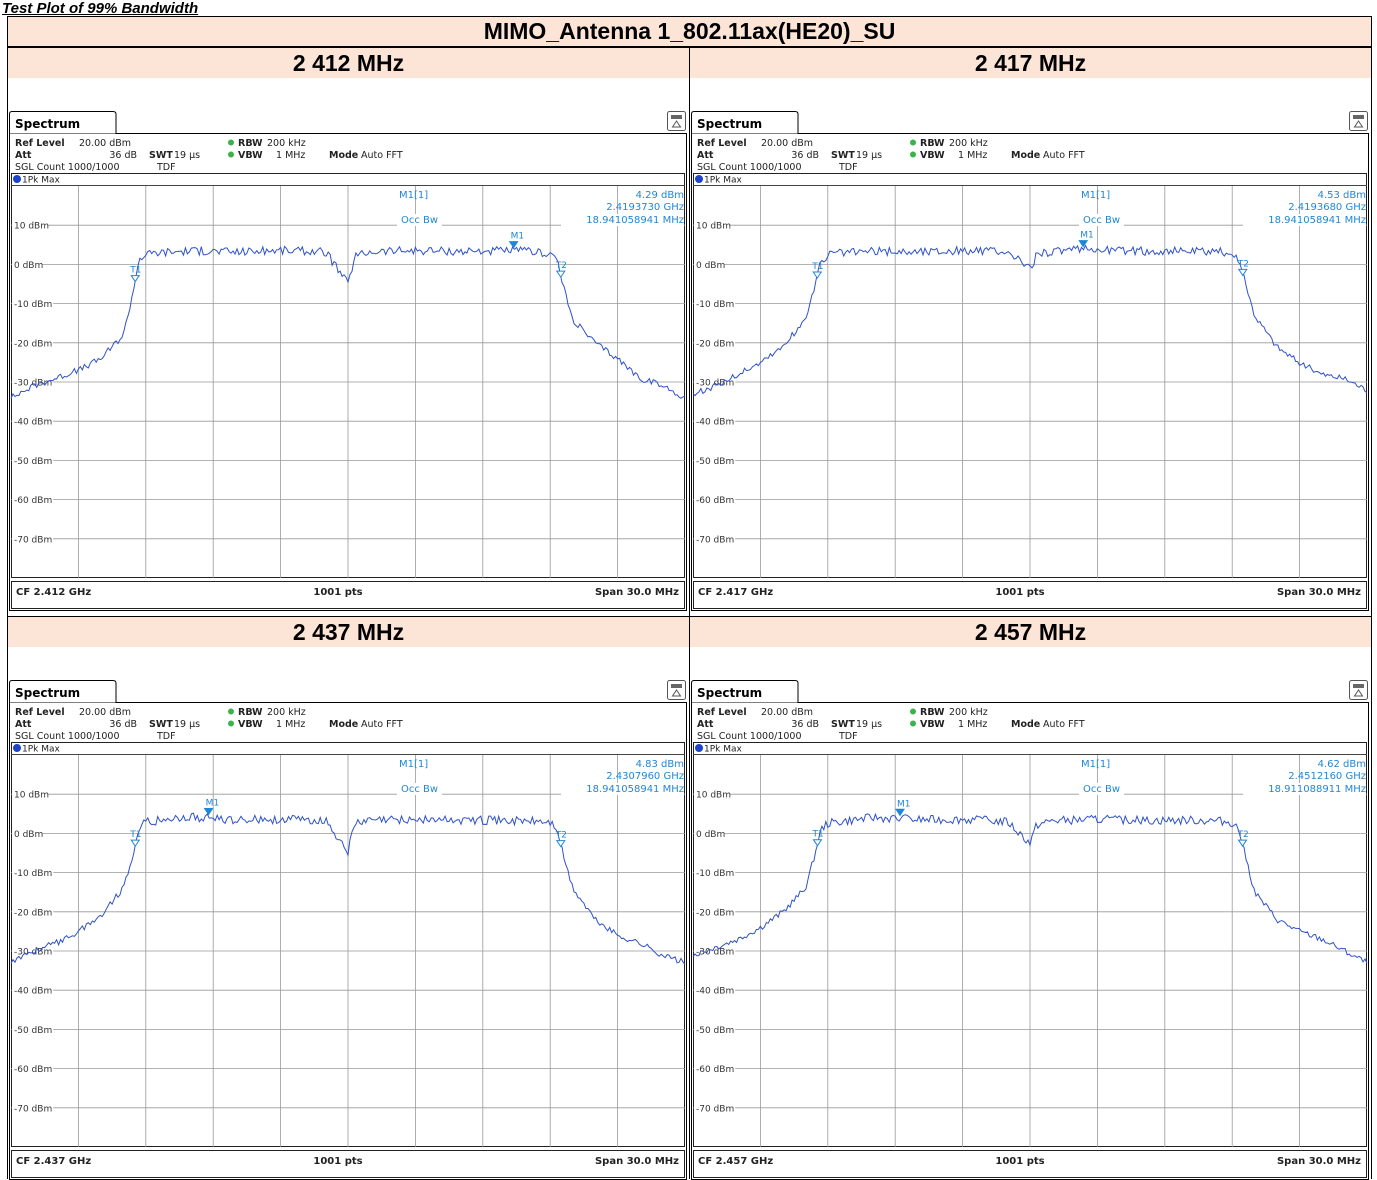 The image size is (1377, 1180). I want to click on trace-label: 1Pk Max, so click(723, 750).